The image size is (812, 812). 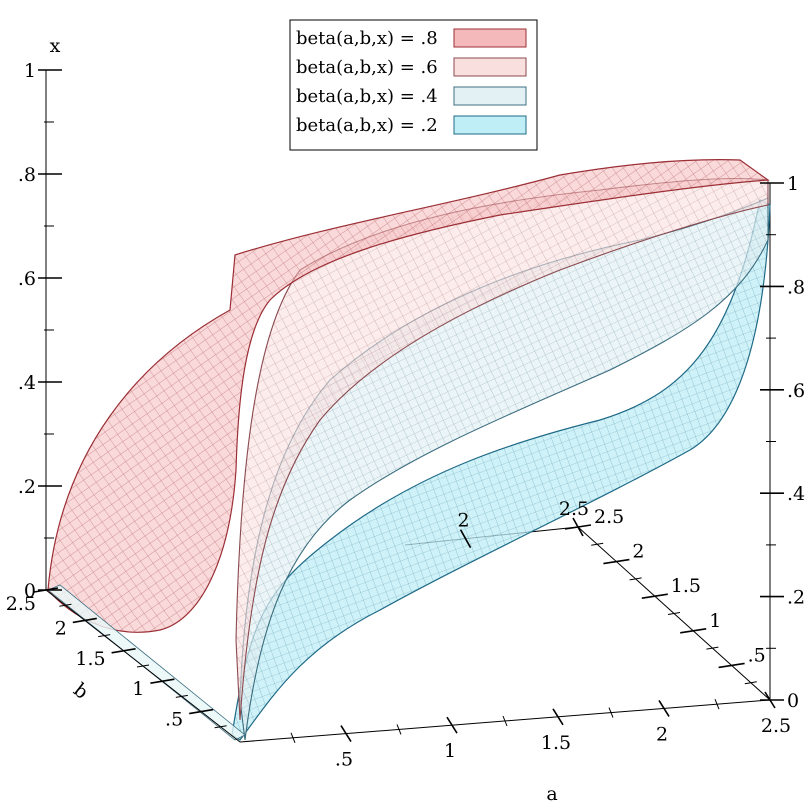 What do you see at coordinates (793, 701) in the screenshot?
I see `right-z-tick-label: 0` at bounding box center [793, 701].